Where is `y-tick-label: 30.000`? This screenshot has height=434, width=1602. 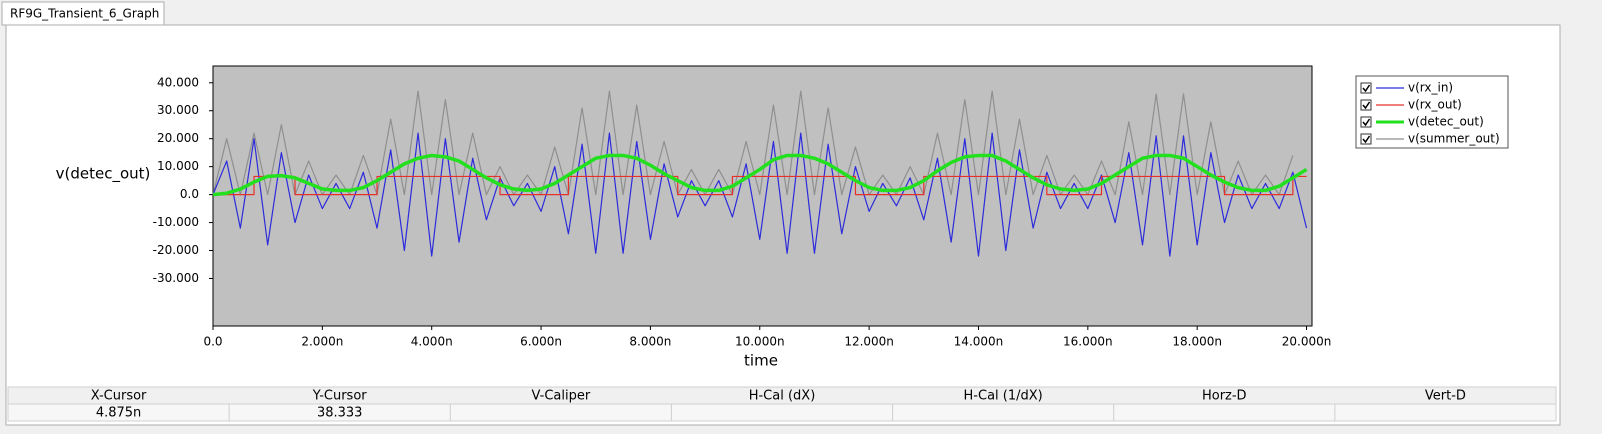
y-tick-label: 30.000 is located at coordinates (178, 110).